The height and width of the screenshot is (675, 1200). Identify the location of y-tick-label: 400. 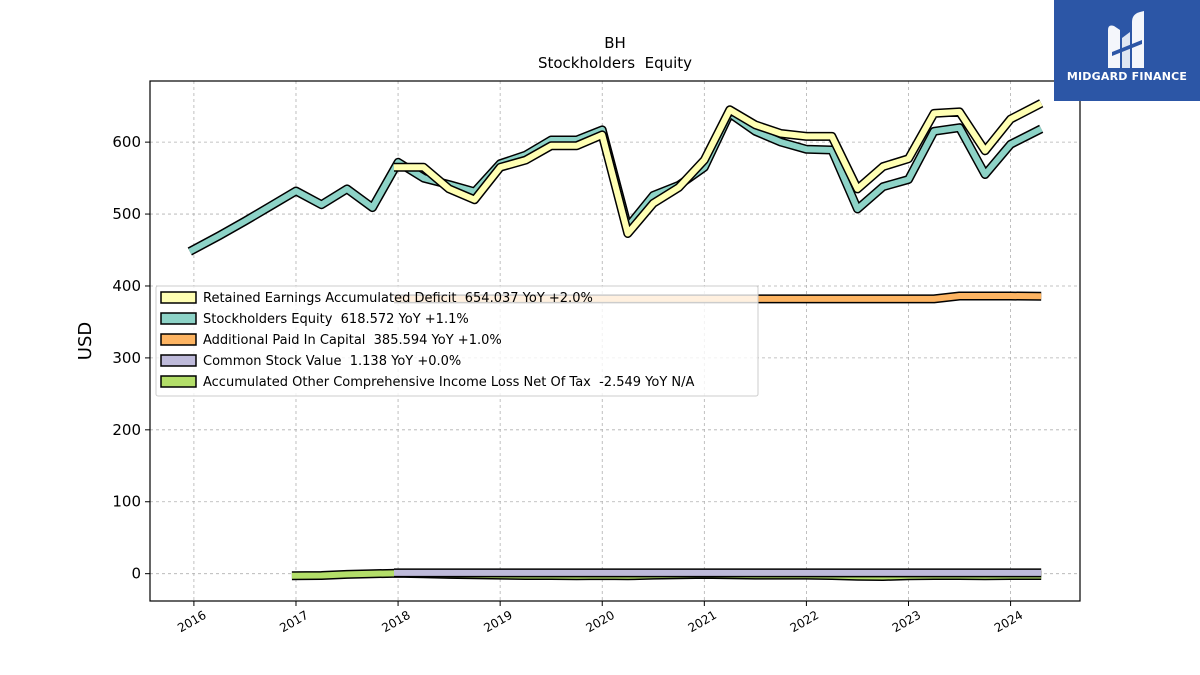
(126, 286).